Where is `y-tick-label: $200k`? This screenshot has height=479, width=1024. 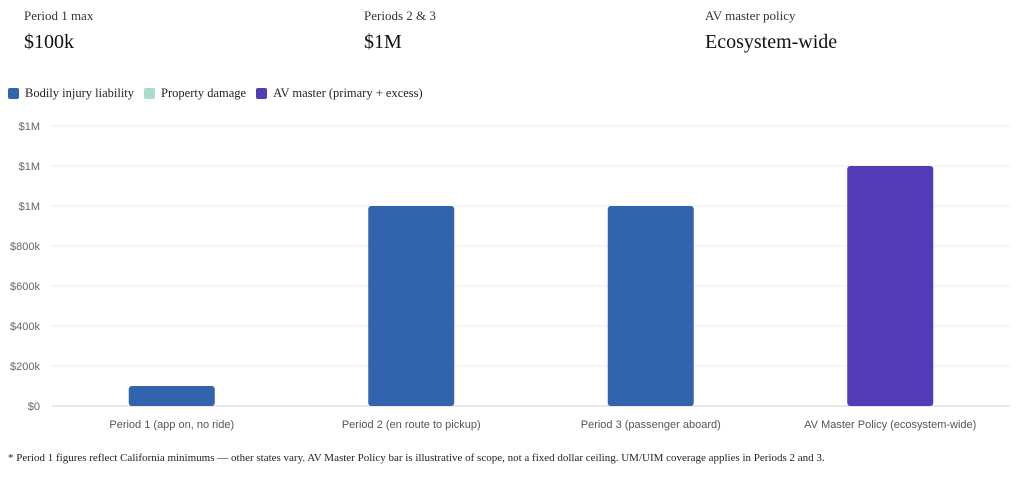 y-tick-label: $200k is located at coordinates (25, 367).